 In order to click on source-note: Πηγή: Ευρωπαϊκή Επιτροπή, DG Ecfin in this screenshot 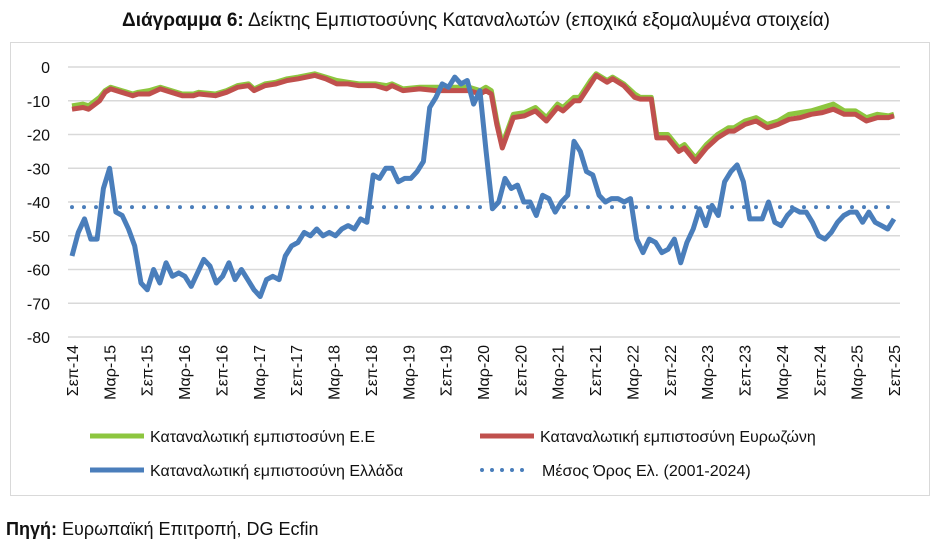, I will do `click(162, 529)`.